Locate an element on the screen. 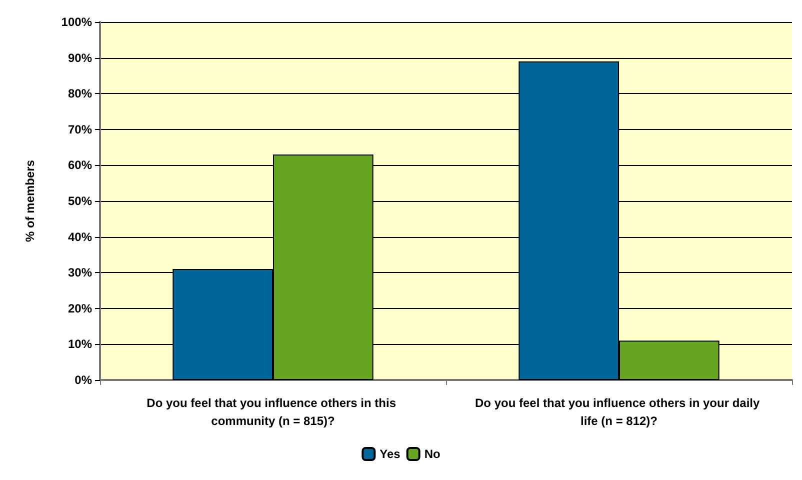 Image resolution: width=802 pixels, height=480 pixels. legend-label: No is located at coordinates (432, 454).